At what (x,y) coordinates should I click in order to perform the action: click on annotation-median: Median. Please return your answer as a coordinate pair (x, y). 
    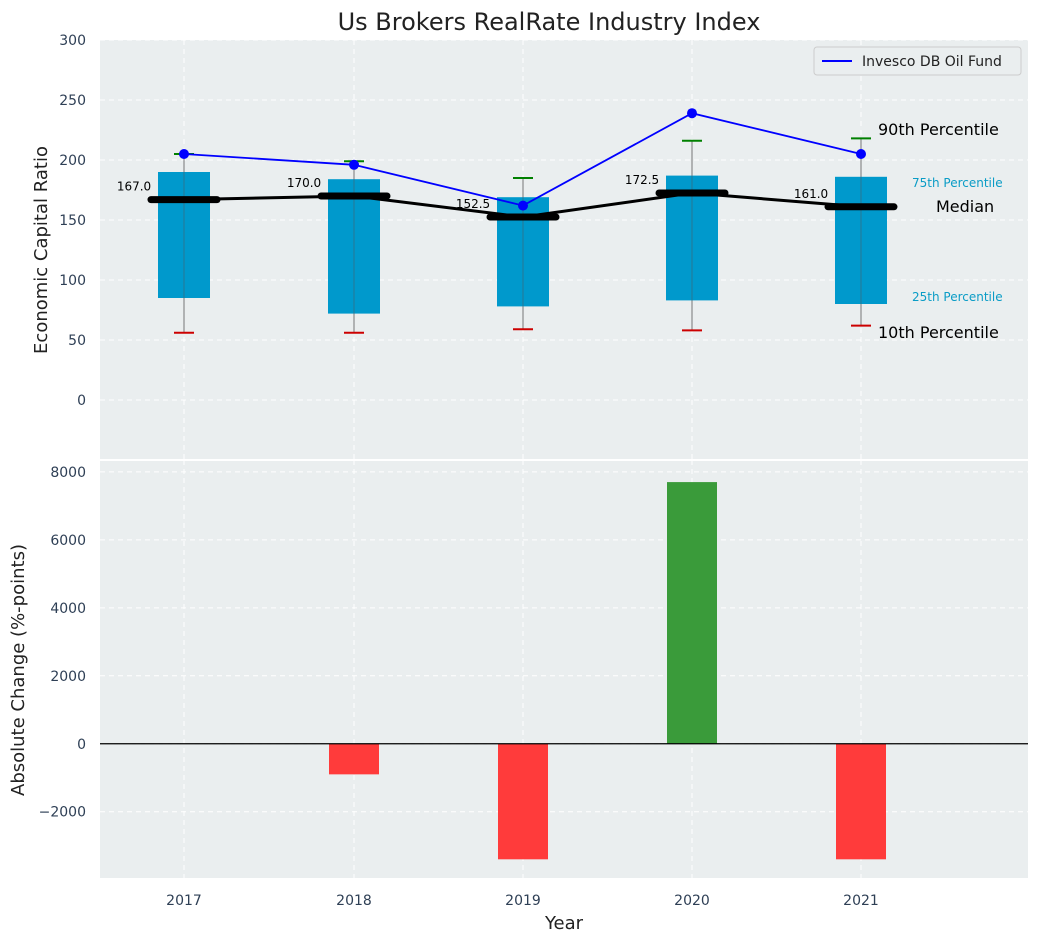
    Looking at the image, I should click on (965, 206).